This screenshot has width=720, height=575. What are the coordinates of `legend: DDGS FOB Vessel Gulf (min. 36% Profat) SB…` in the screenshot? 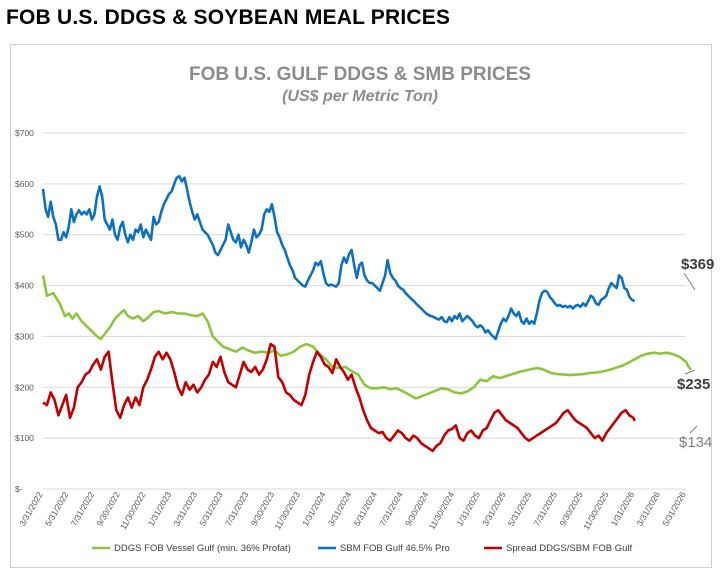 It's located at (362, 548).